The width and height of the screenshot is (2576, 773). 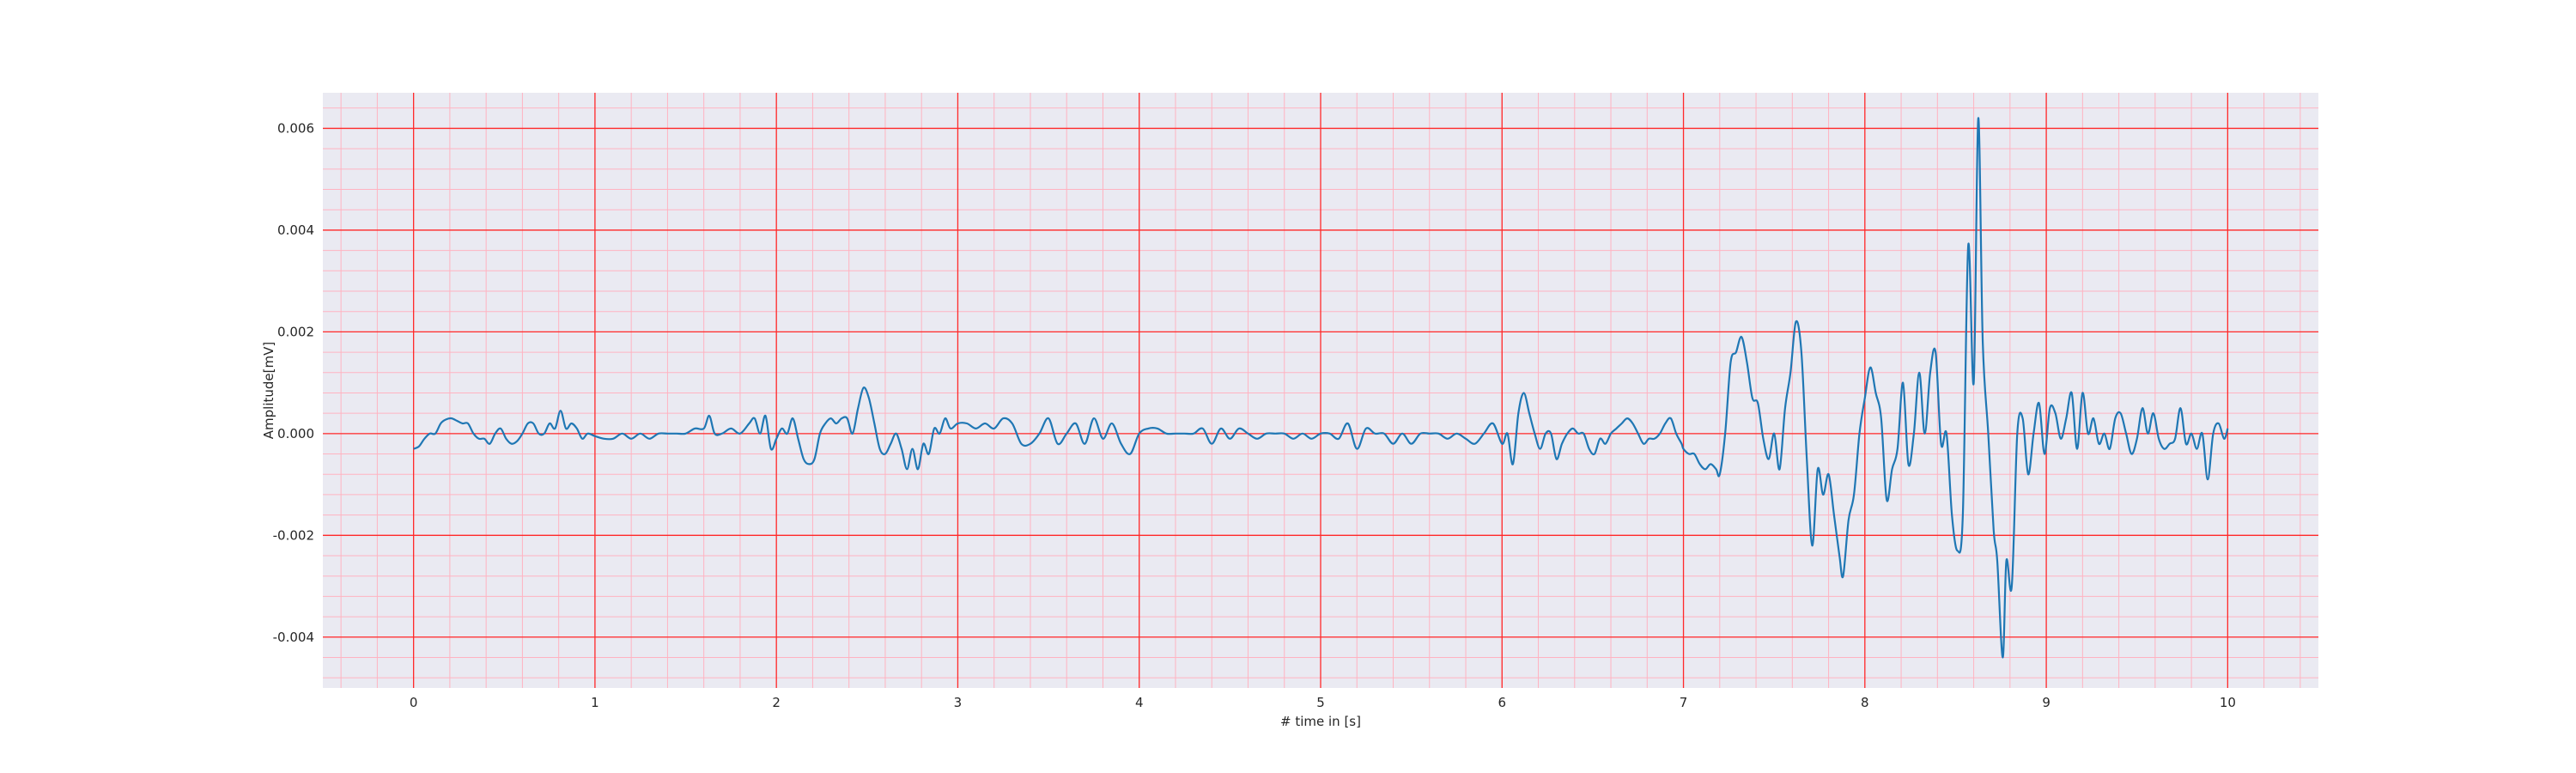 What do you see at coordinates (293, 382) in the screenshot?
I see `y-axis-tick-labels: -0.004 -0.002 0.000 0.002 0.004 0.006` at bounding box center [293, 382].